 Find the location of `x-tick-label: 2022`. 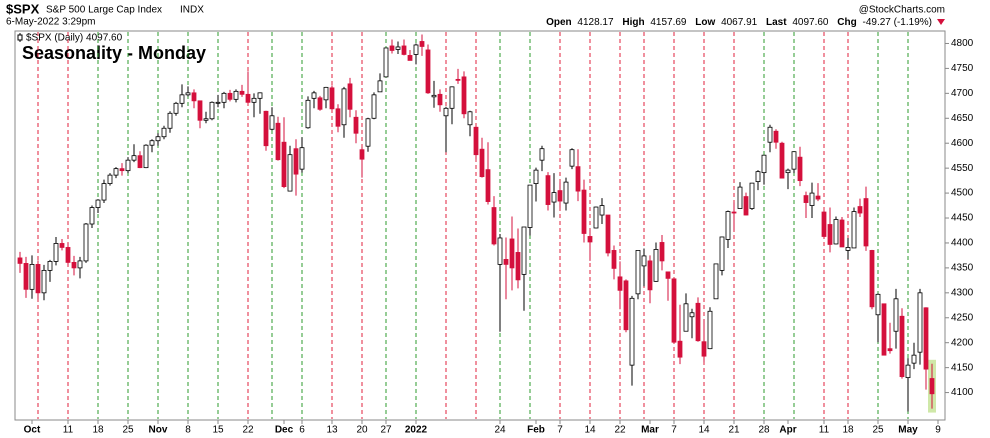

x-tick-label: 2022 is located at coordinates (416, 430).